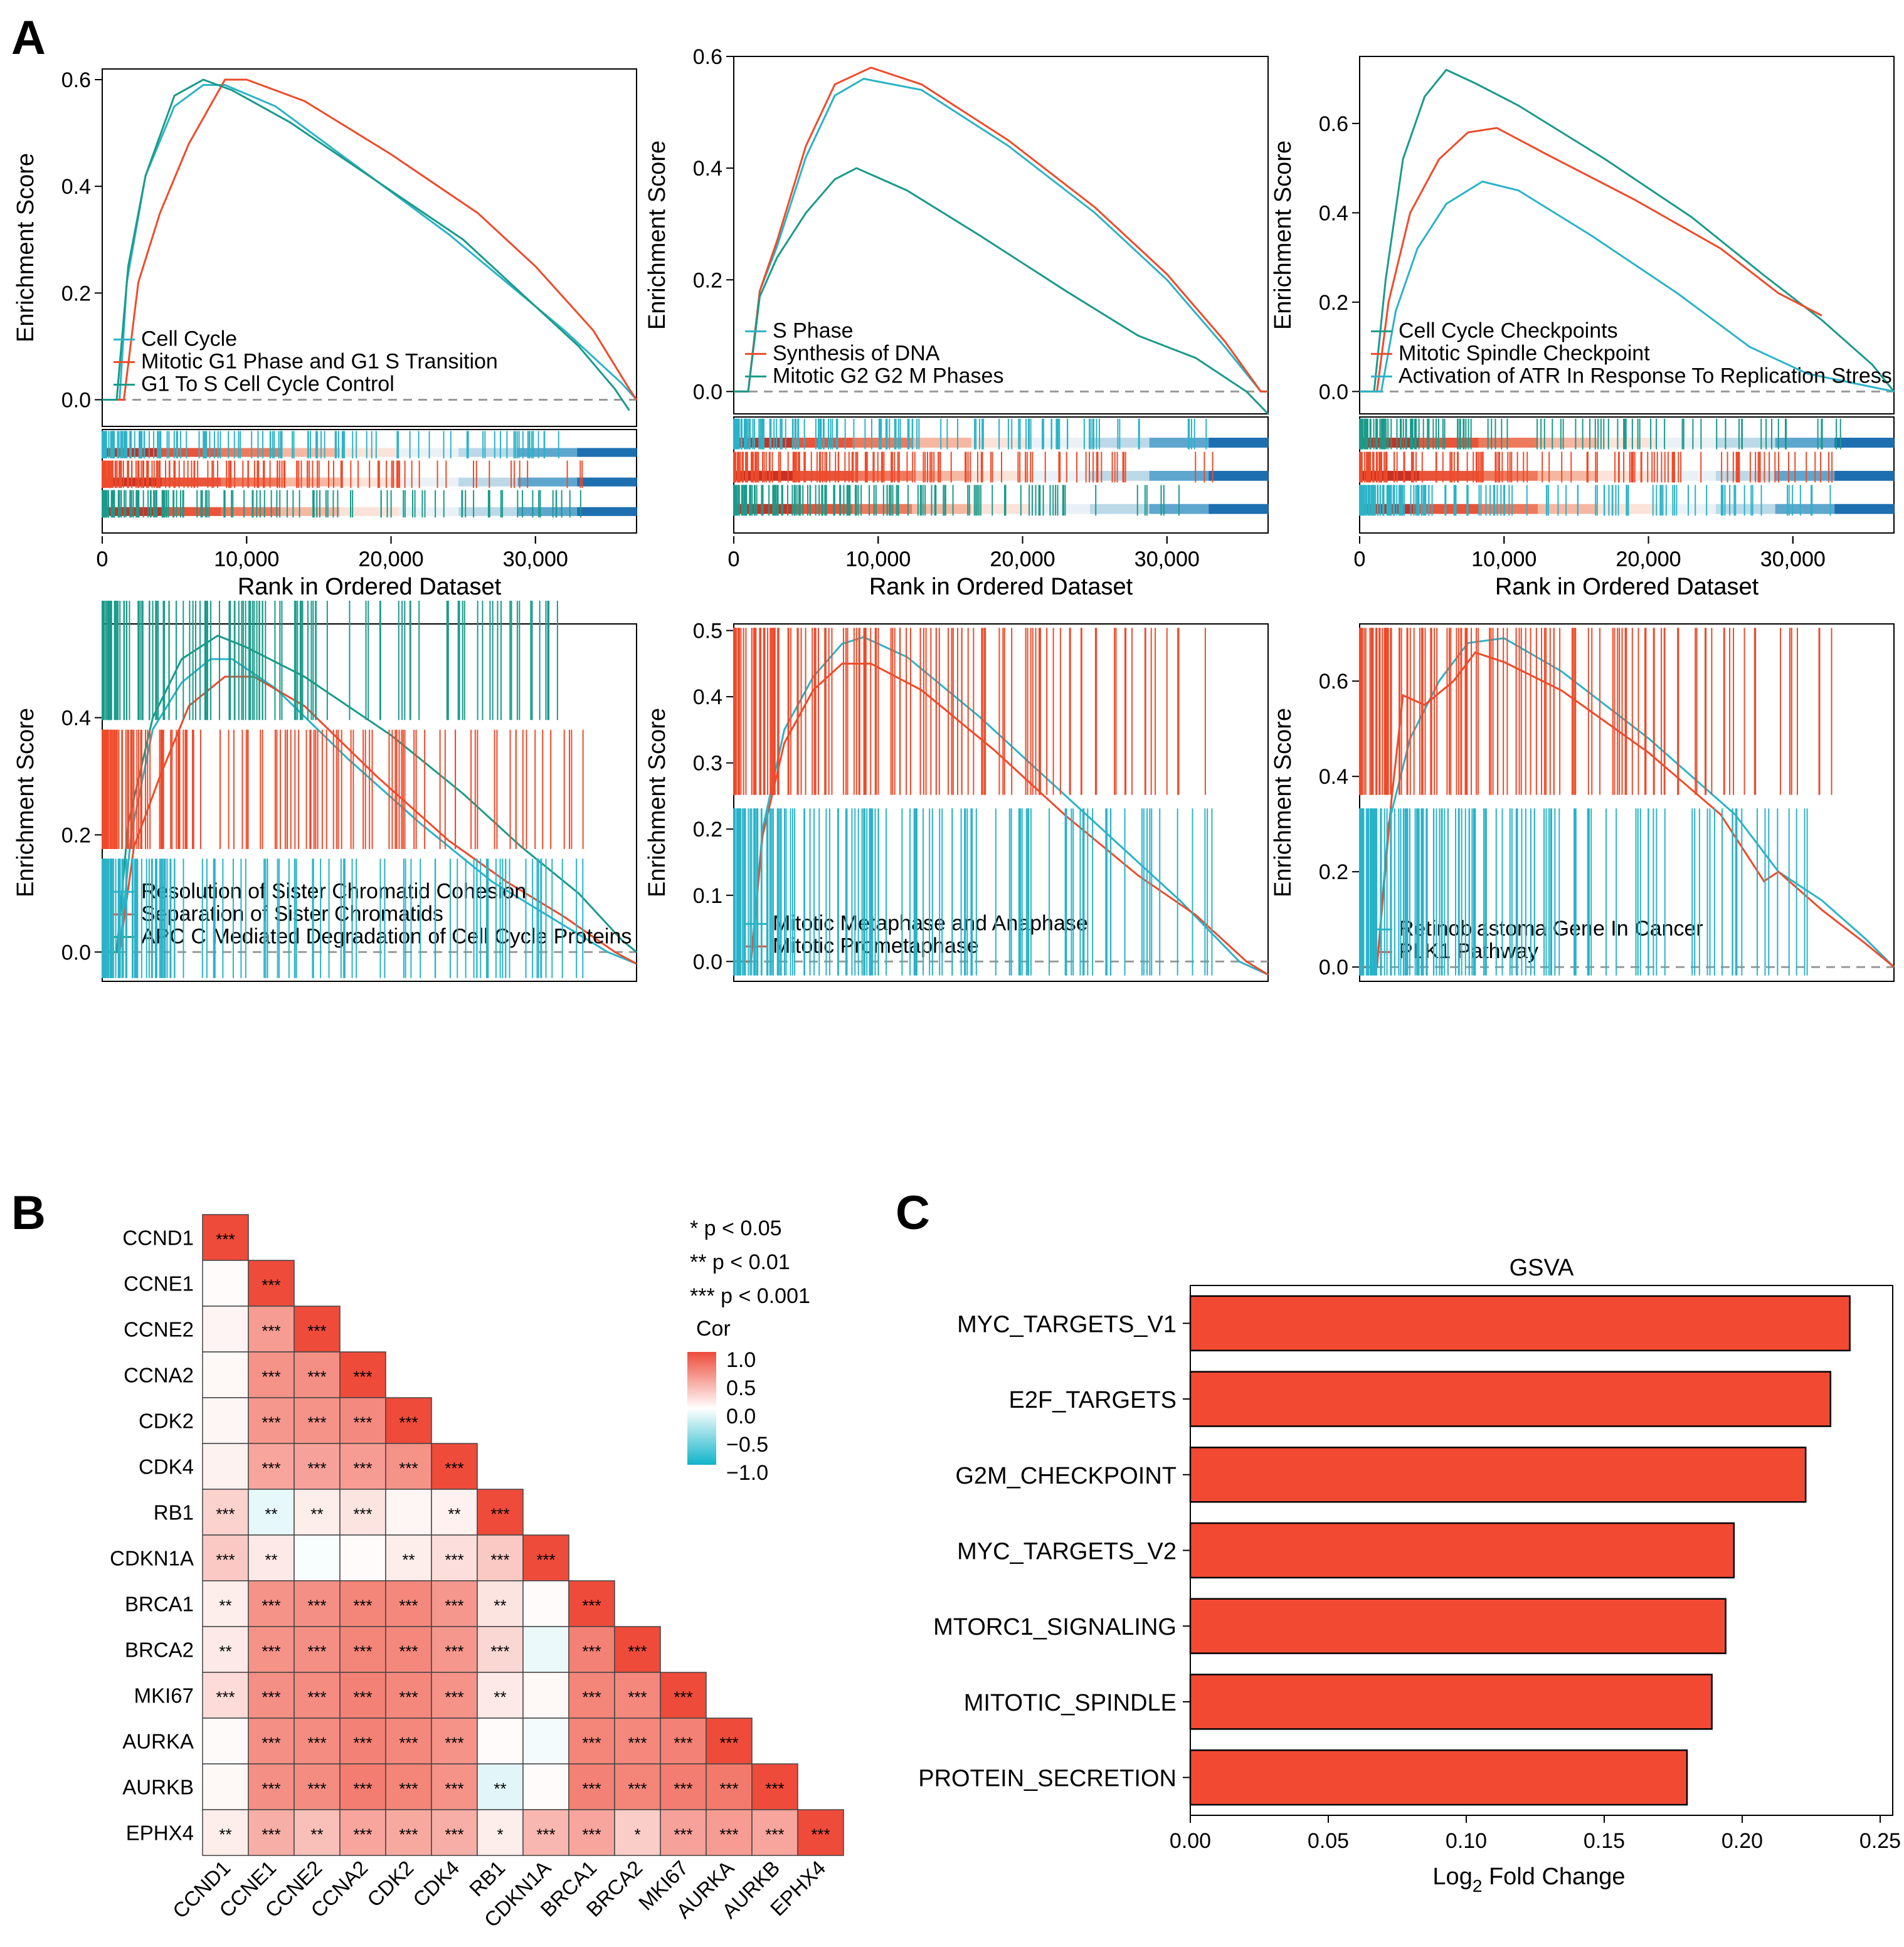 The height and width of the screenshot is (1947, 1904). Describe the element at coordinates (707, 392) in the screenshot. I see `y-tick-label: 0.0` at that location.